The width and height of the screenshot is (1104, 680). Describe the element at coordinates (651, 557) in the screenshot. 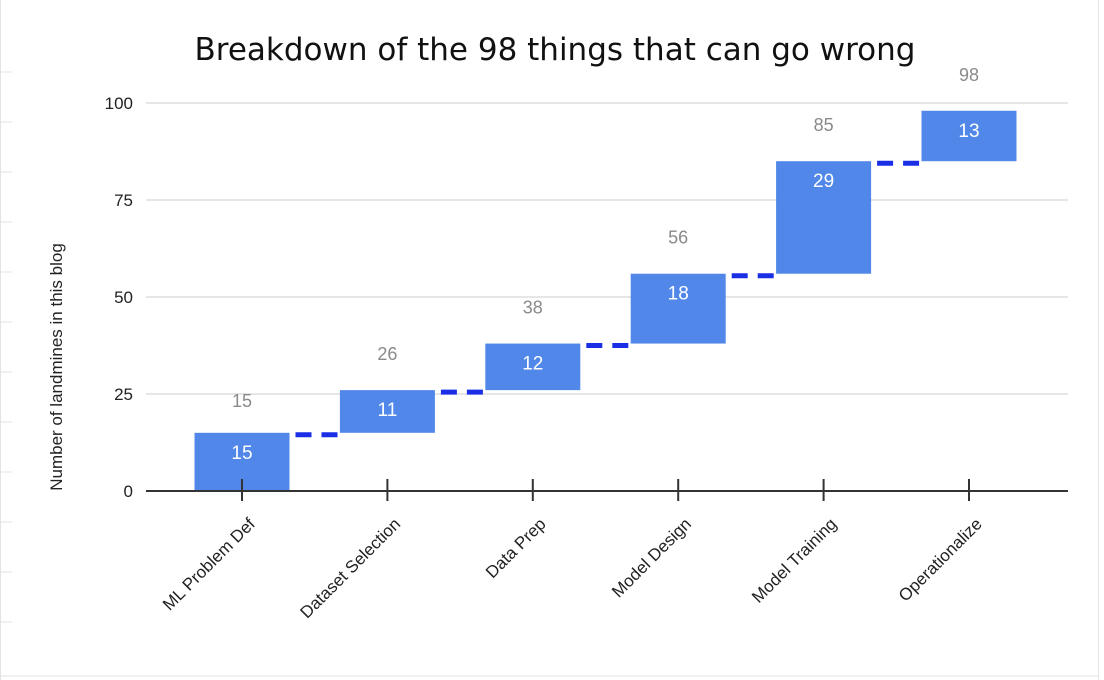

I see `x-tick-label: Model Design` at that location.